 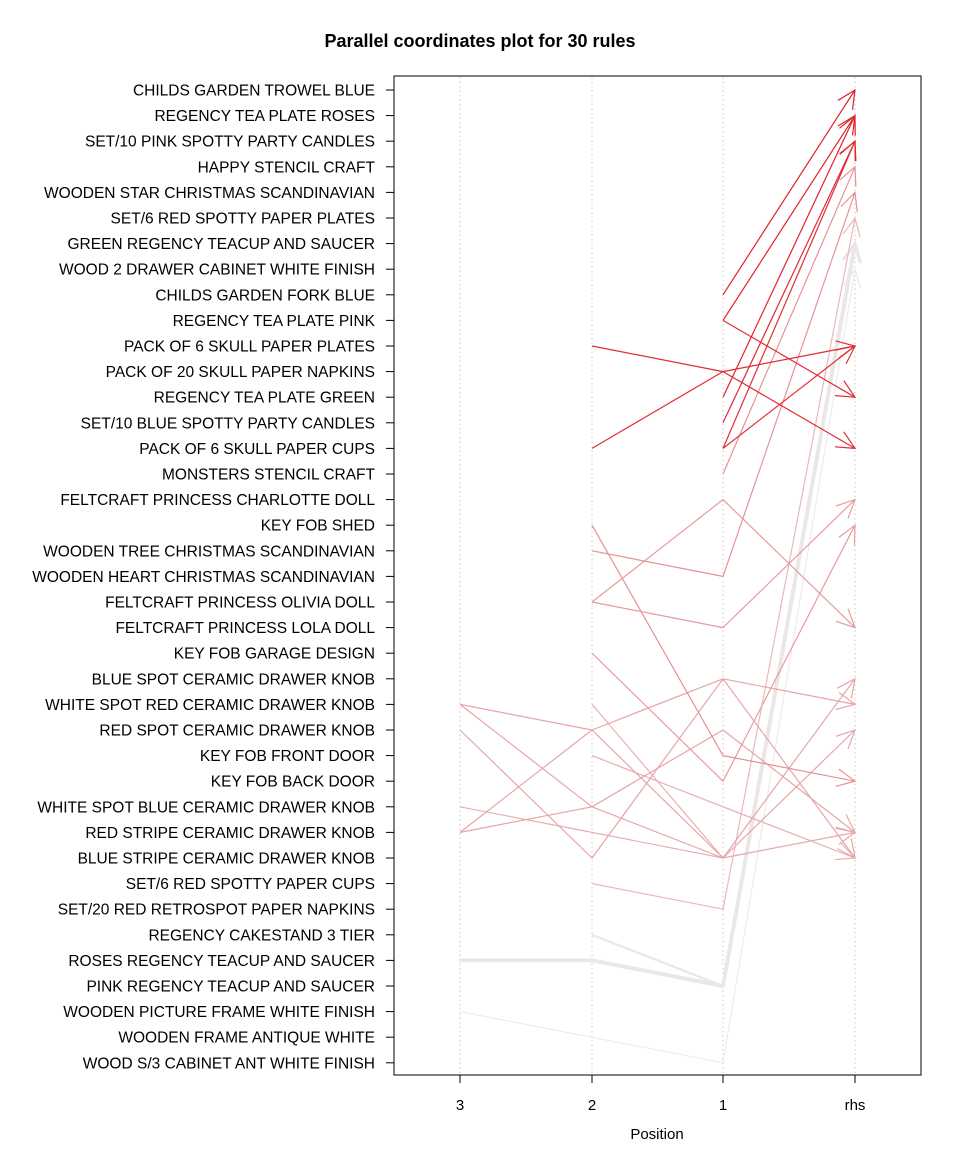 I want to click on y-tick-label: SET/6 RED SPOTTY PAPER CUPS, so click(x=250, y=884).